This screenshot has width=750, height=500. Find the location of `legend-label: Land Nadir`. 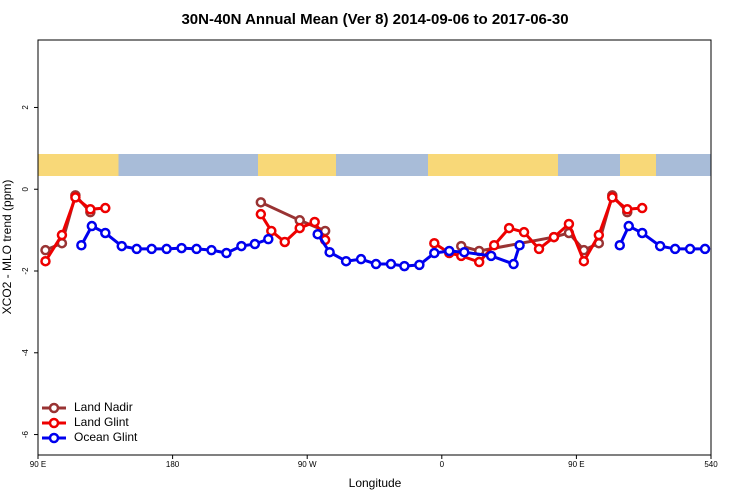

legend-label: Land Nadir is located at coordinates (103, 407).